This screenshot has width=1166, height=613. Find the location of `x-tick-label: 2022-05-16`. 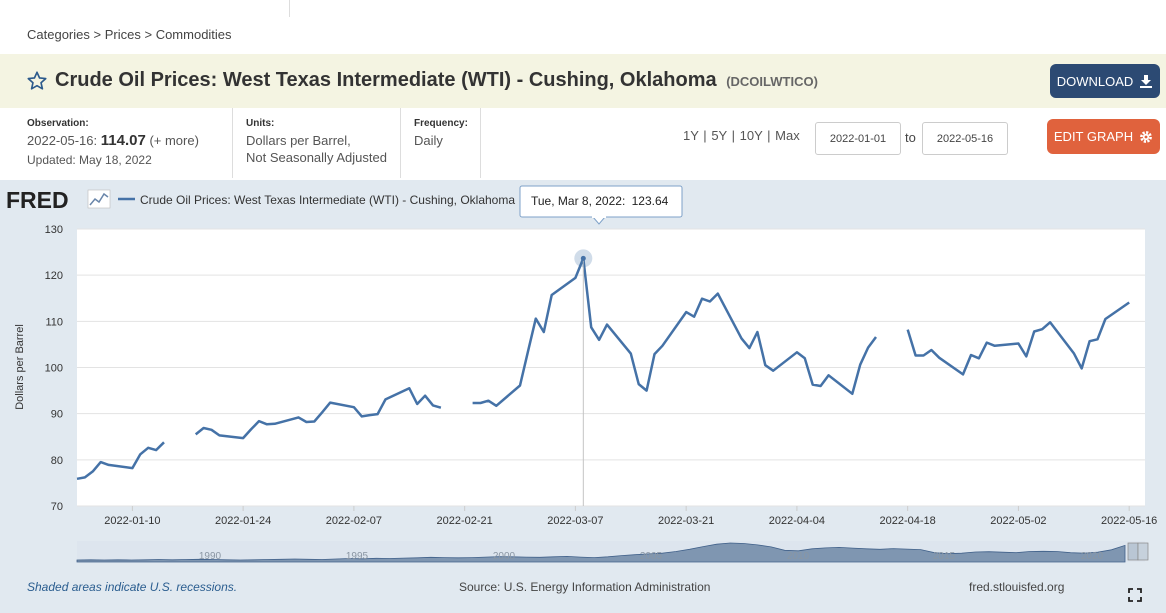

x-tick-label: 2022-05-16 is located at coordinates (1129, 521).